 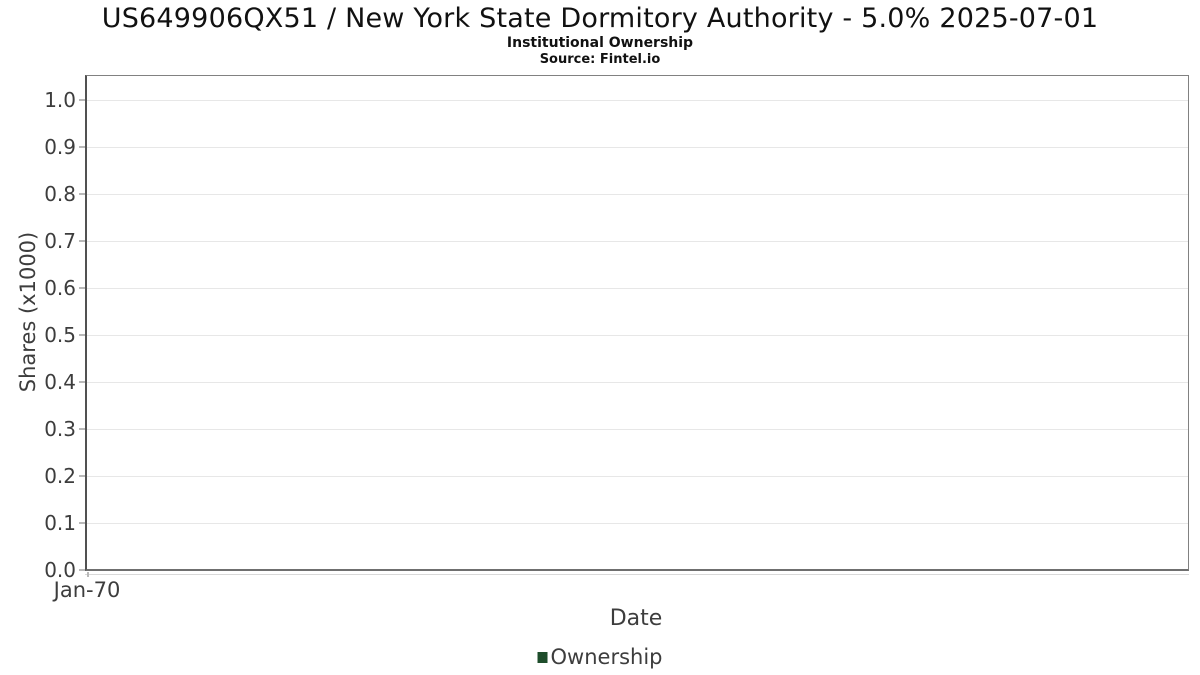 I want to click on chart-subtitle: Institutional Ownership, so click(x=600, y=43).